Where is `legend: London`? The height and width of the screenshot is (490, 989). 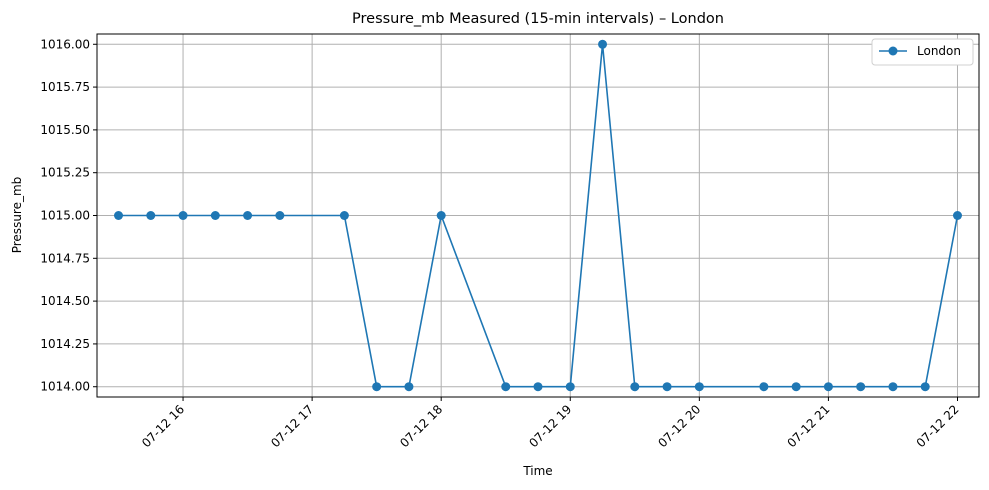 legend: London is located at coordinates (922, 52).